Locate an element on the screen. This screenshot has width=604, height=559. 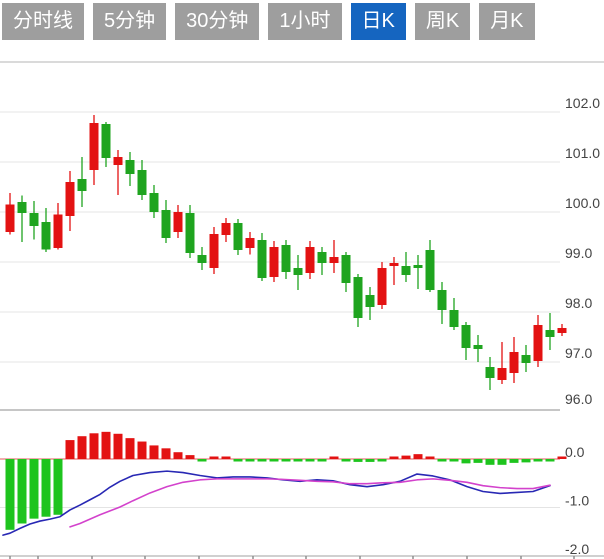
macd-axis-label: 0.0 is located at coordinates (575, 452).